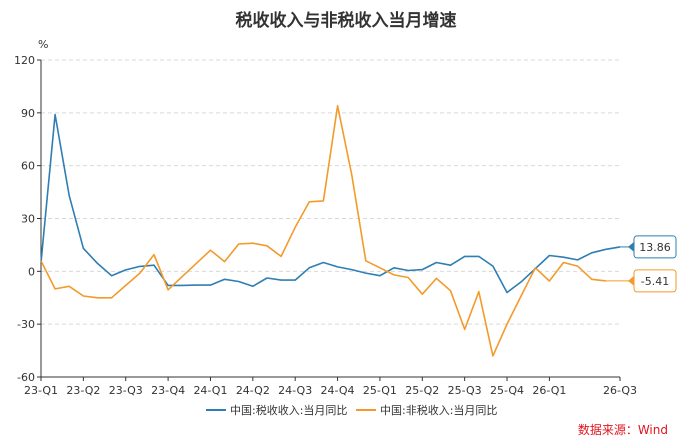 The width and height of the screenshot is (693, 447). I want to click on x-tick-label: 26-Q1, so click(549, 390).